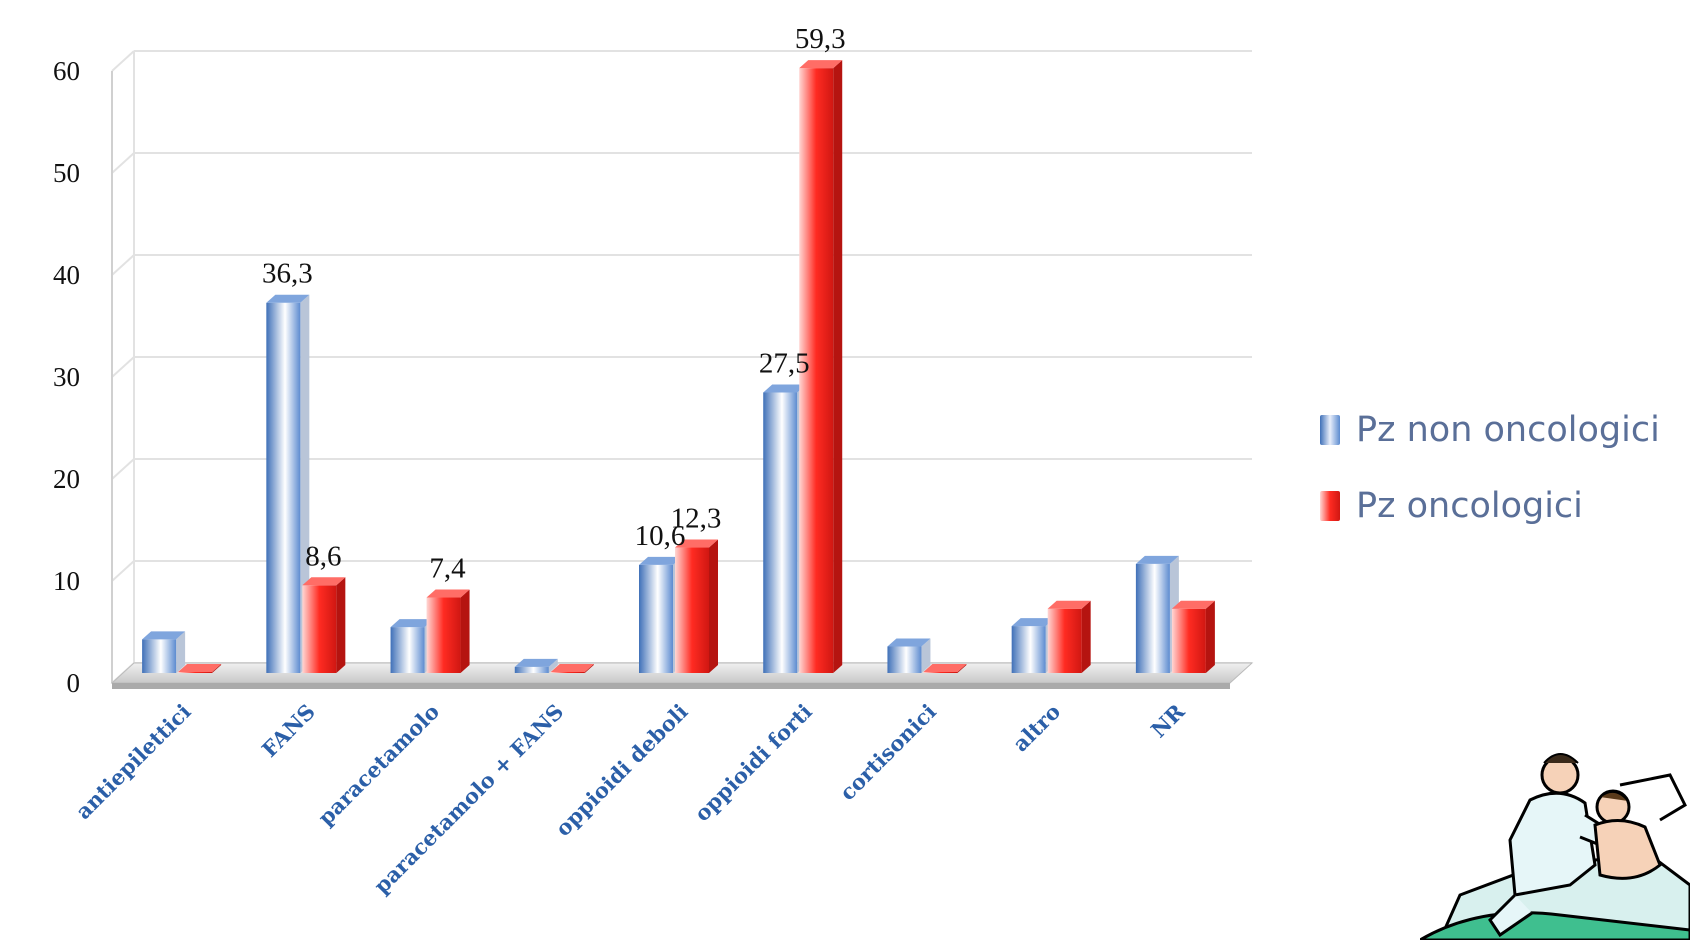 The height and width of the screenshot is (944, 1695). Describe the element at coordinates (1037, 728) in the screenshot. I see `x-tick-label: altro` at that location.